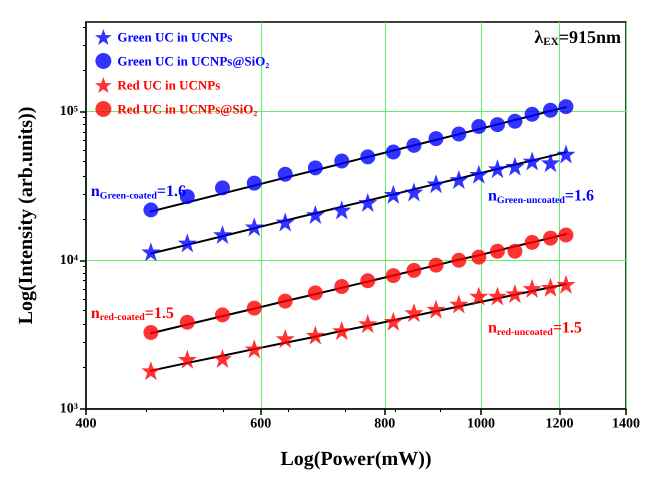  What do you see at coordinates (69, 260) in the screenshot?
I see `y-tick-label: 10⁴` at bounding box center [69, 260].